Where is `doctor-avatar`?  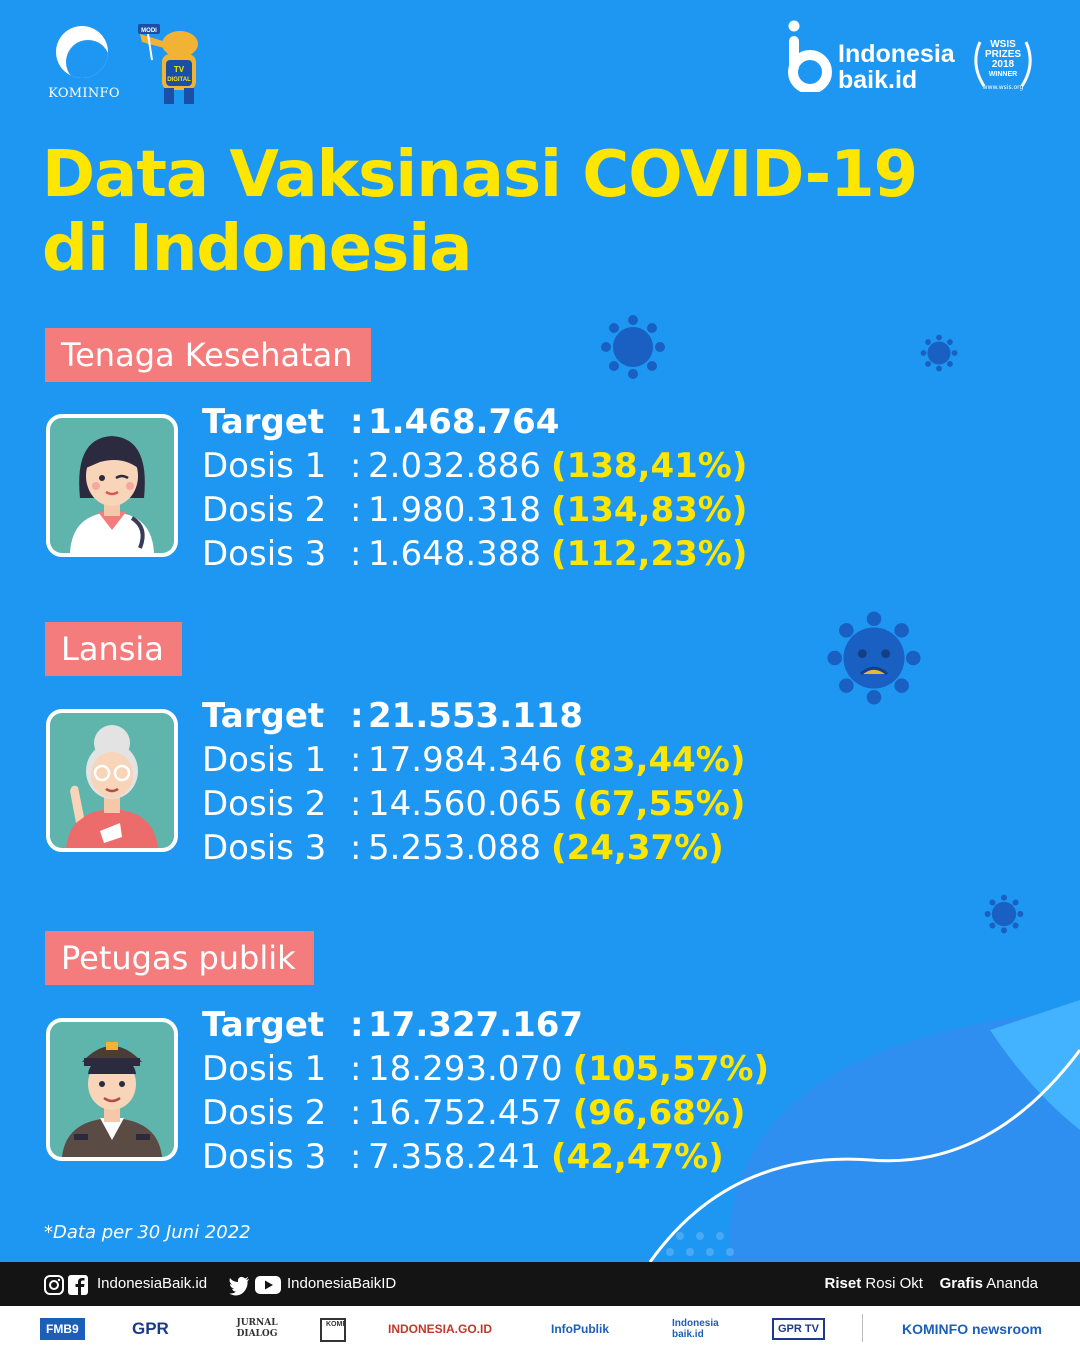
doctor-avatar is located at coordinates (112, 485).